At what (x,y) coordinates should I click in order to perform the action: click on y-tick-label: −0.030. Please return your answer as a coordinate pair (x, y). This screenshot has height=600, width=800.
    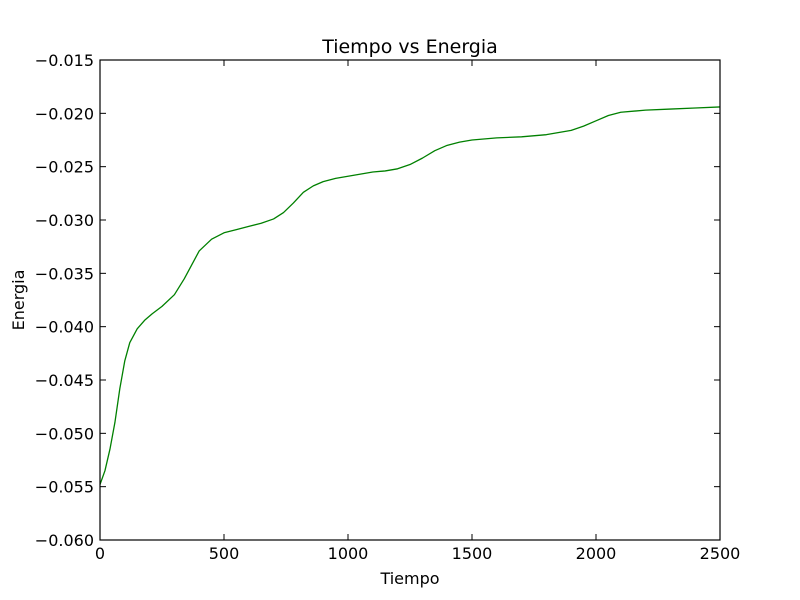
    Looking at the image, I should click on (64, 220).